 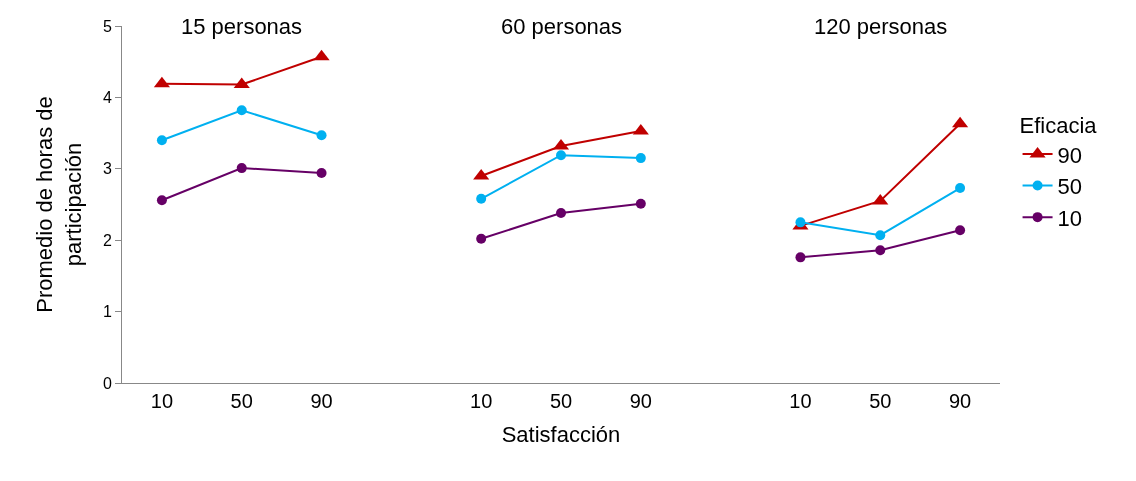 What do you see at coordinates (107, 240) in the screenshot?
I see `y-tick-label: 2` at bounding box center [107, 240].